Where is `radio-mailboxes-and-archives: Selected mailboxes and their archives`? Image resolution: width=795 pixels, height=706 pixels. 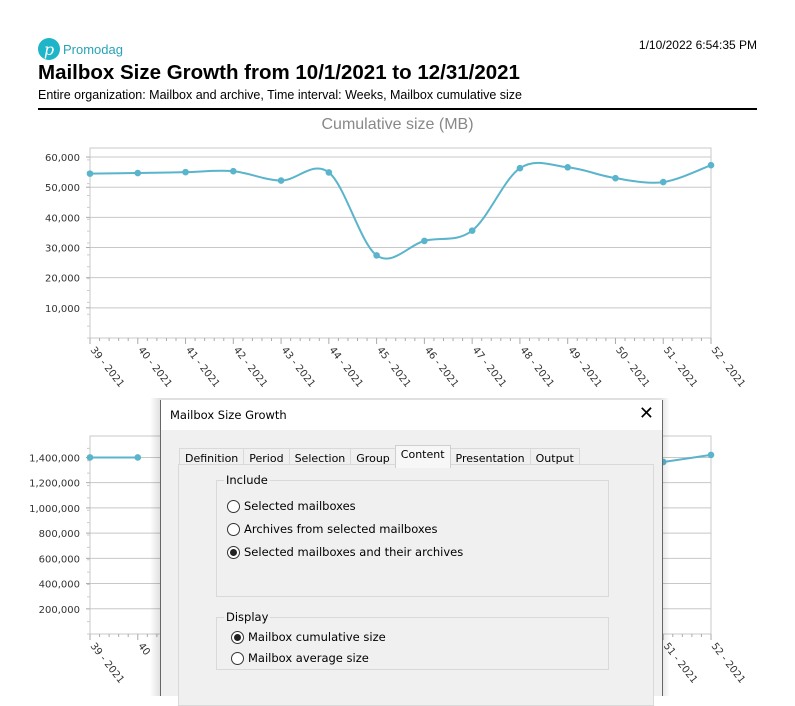 radio-mailboxes-and-archives: Selected mailboxes and their archives is located at coordinates (345, 552).